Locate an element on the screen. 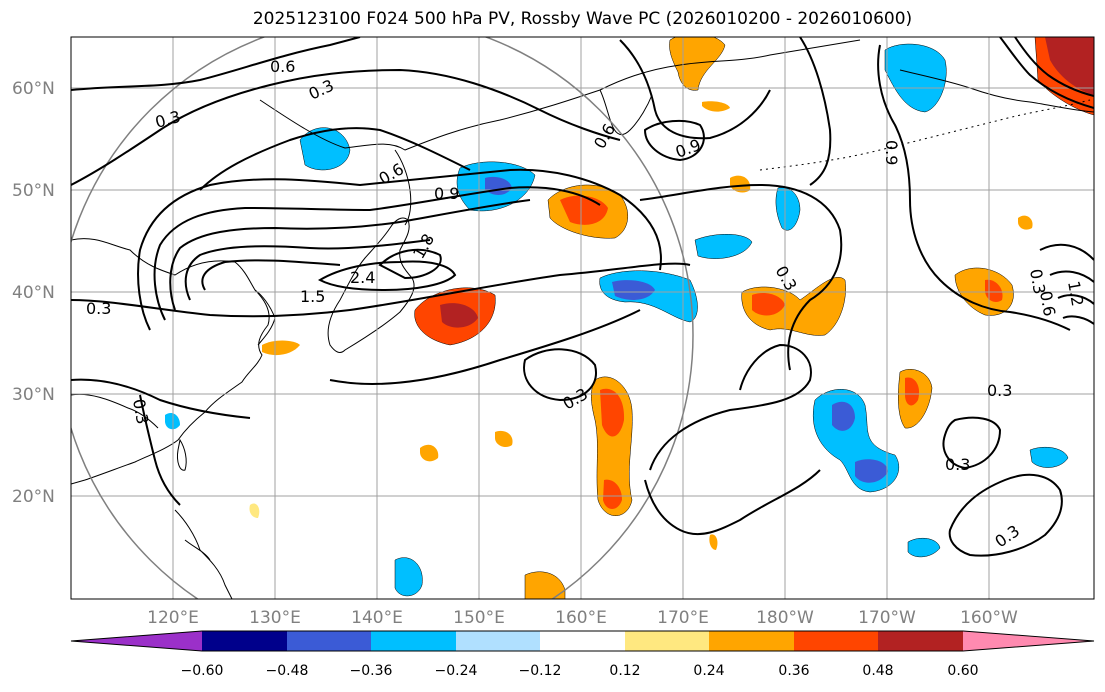 This screenshot has width=1105, height=692. lat-axis: 60°N 50°N 40°N 30°N 20°N is located at coordinates (33, 293).